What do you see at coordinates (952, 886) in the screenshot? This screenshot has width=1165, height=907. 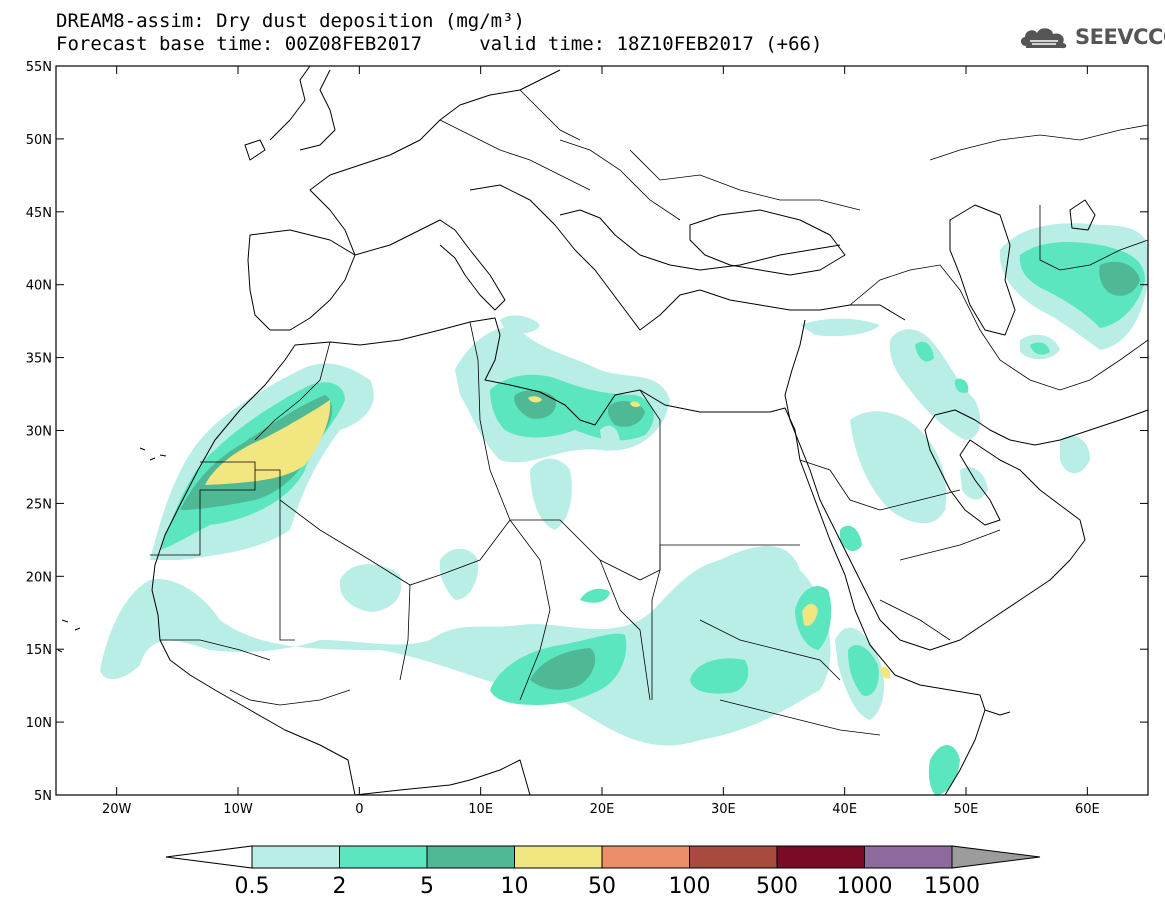 I see `colorbar-label: 1500` at bounding box center [952, 886].